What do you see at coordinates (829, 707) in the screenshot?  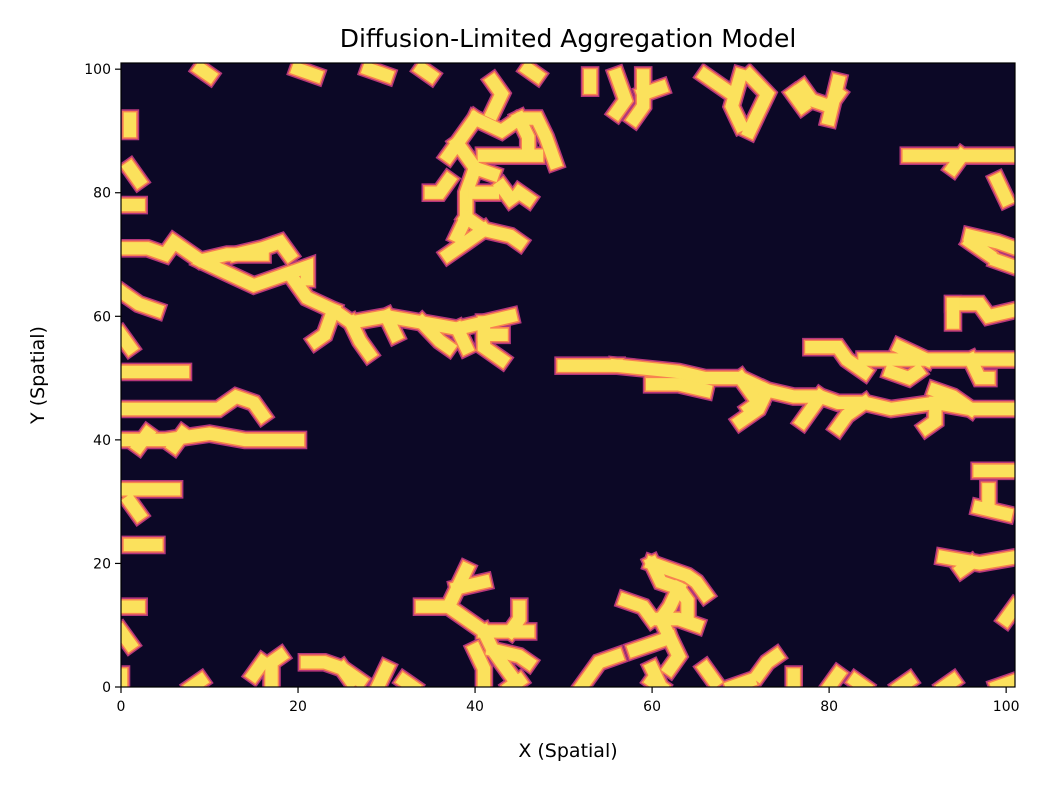 I see `x-tick-label: 80` at bounding box center [829, 707].